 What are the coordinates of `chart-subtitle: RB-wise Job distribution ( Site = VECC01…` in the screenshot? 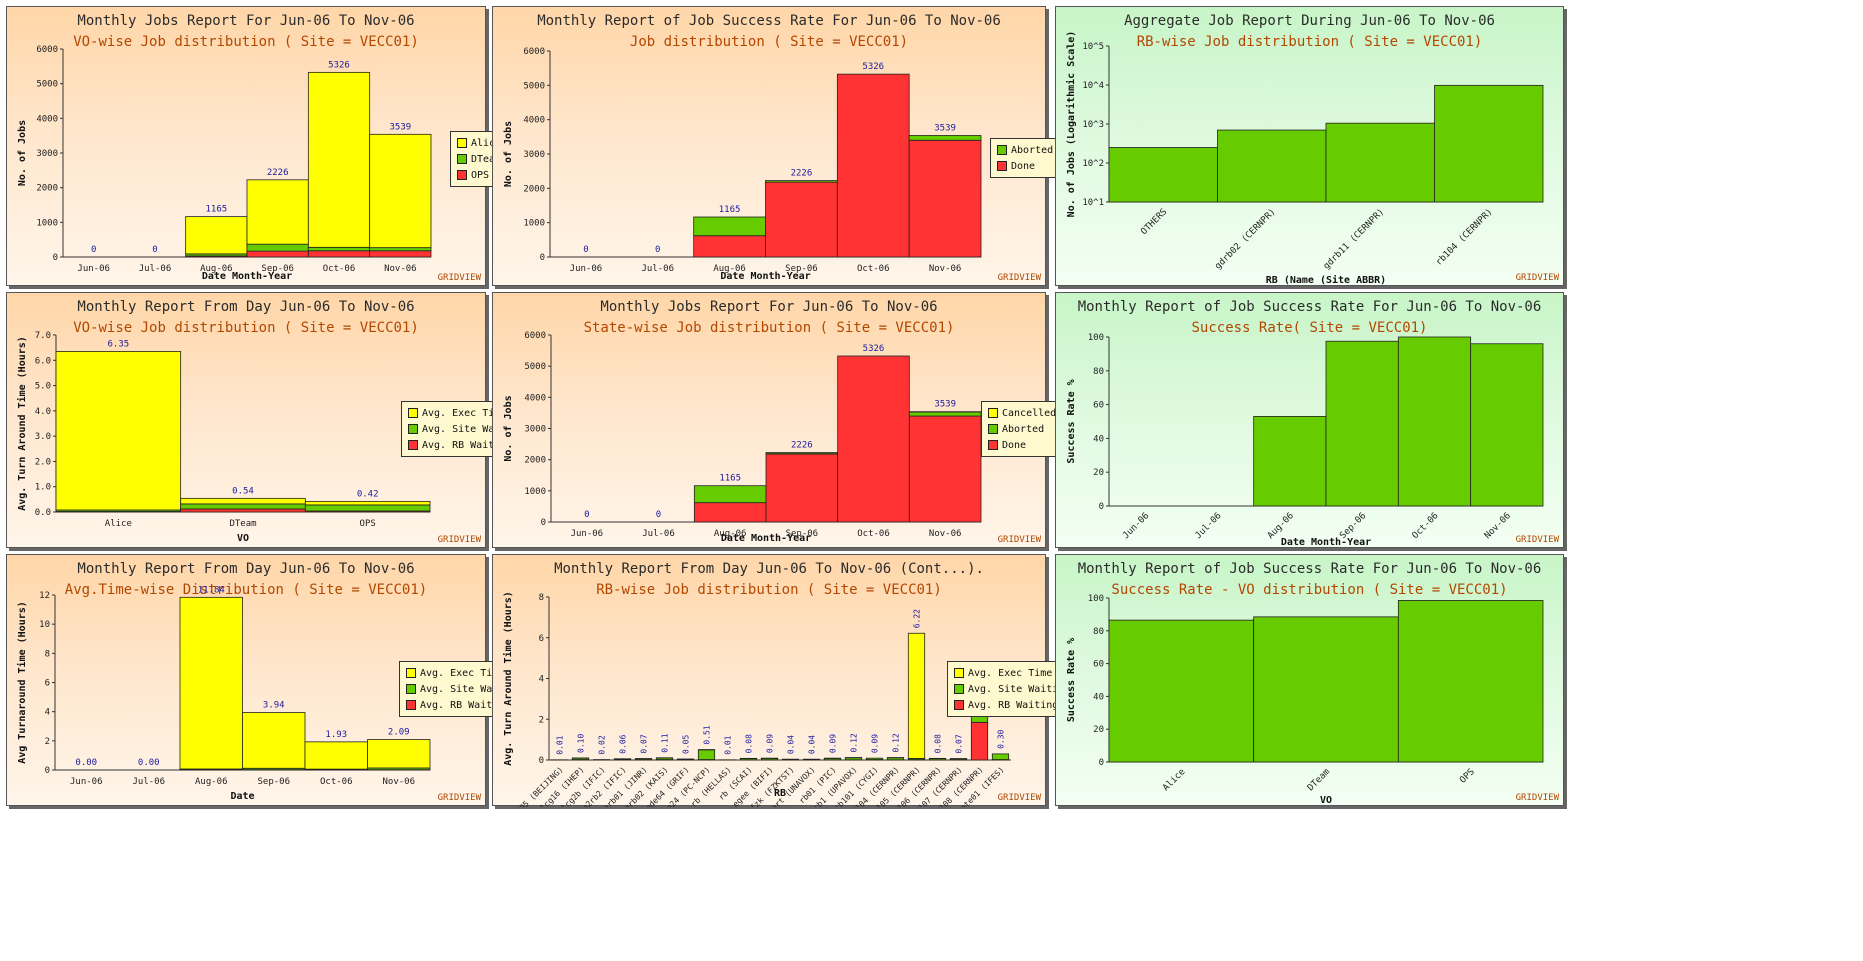 It's located at (1309, 42).